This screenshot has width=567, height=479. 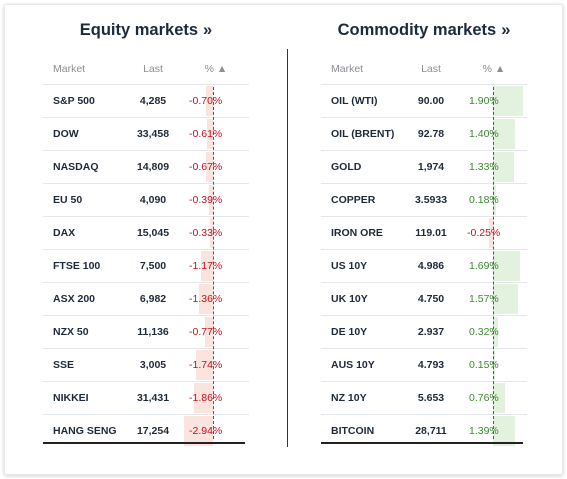 What do you see at coordinates (354, 101) in the screenshot?
I see `market-name-link: OIL (WTI)` at bounding box center [354, 101].